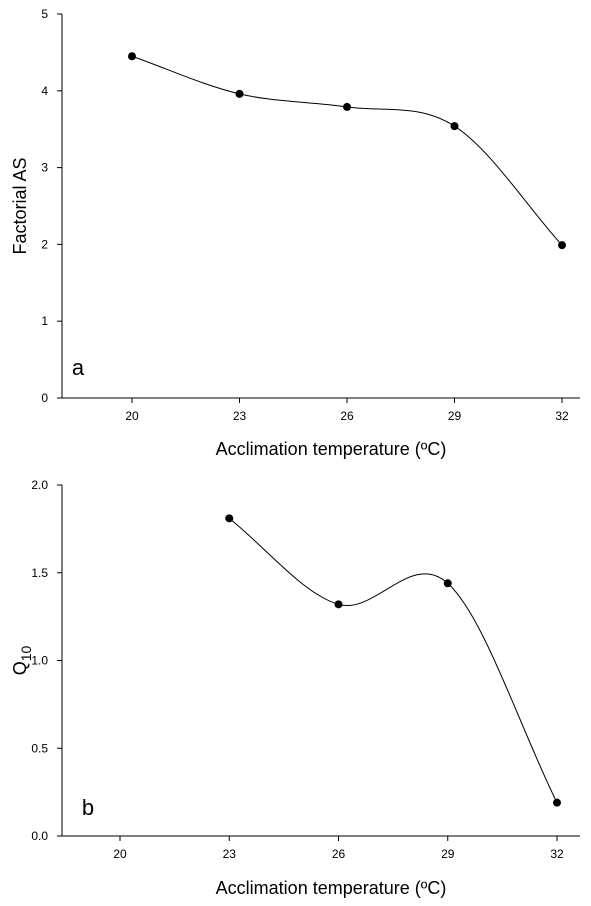 This screenshot has height=906, width=591. Describe the element at coordinates (44, 168) in the screenshot. I see `y-tick-label: 3` at that location.